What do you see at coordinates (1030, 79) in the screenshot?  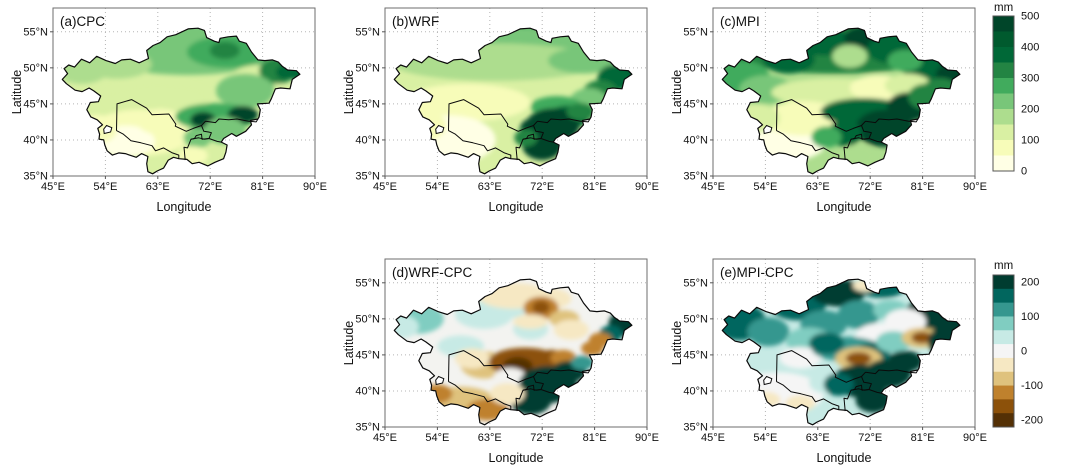 I see `colorbar-tick-label: 300` at bounding box center [1030, 79].